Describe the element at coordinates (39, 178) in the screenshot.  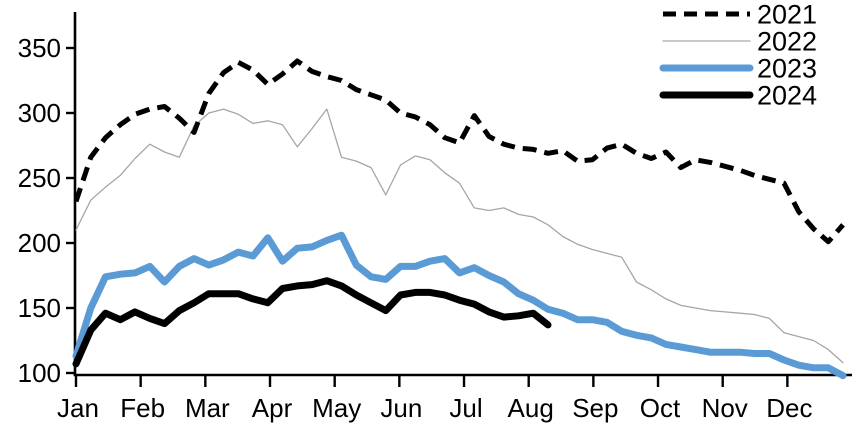
I see `y-tick-label: 250` at that location.